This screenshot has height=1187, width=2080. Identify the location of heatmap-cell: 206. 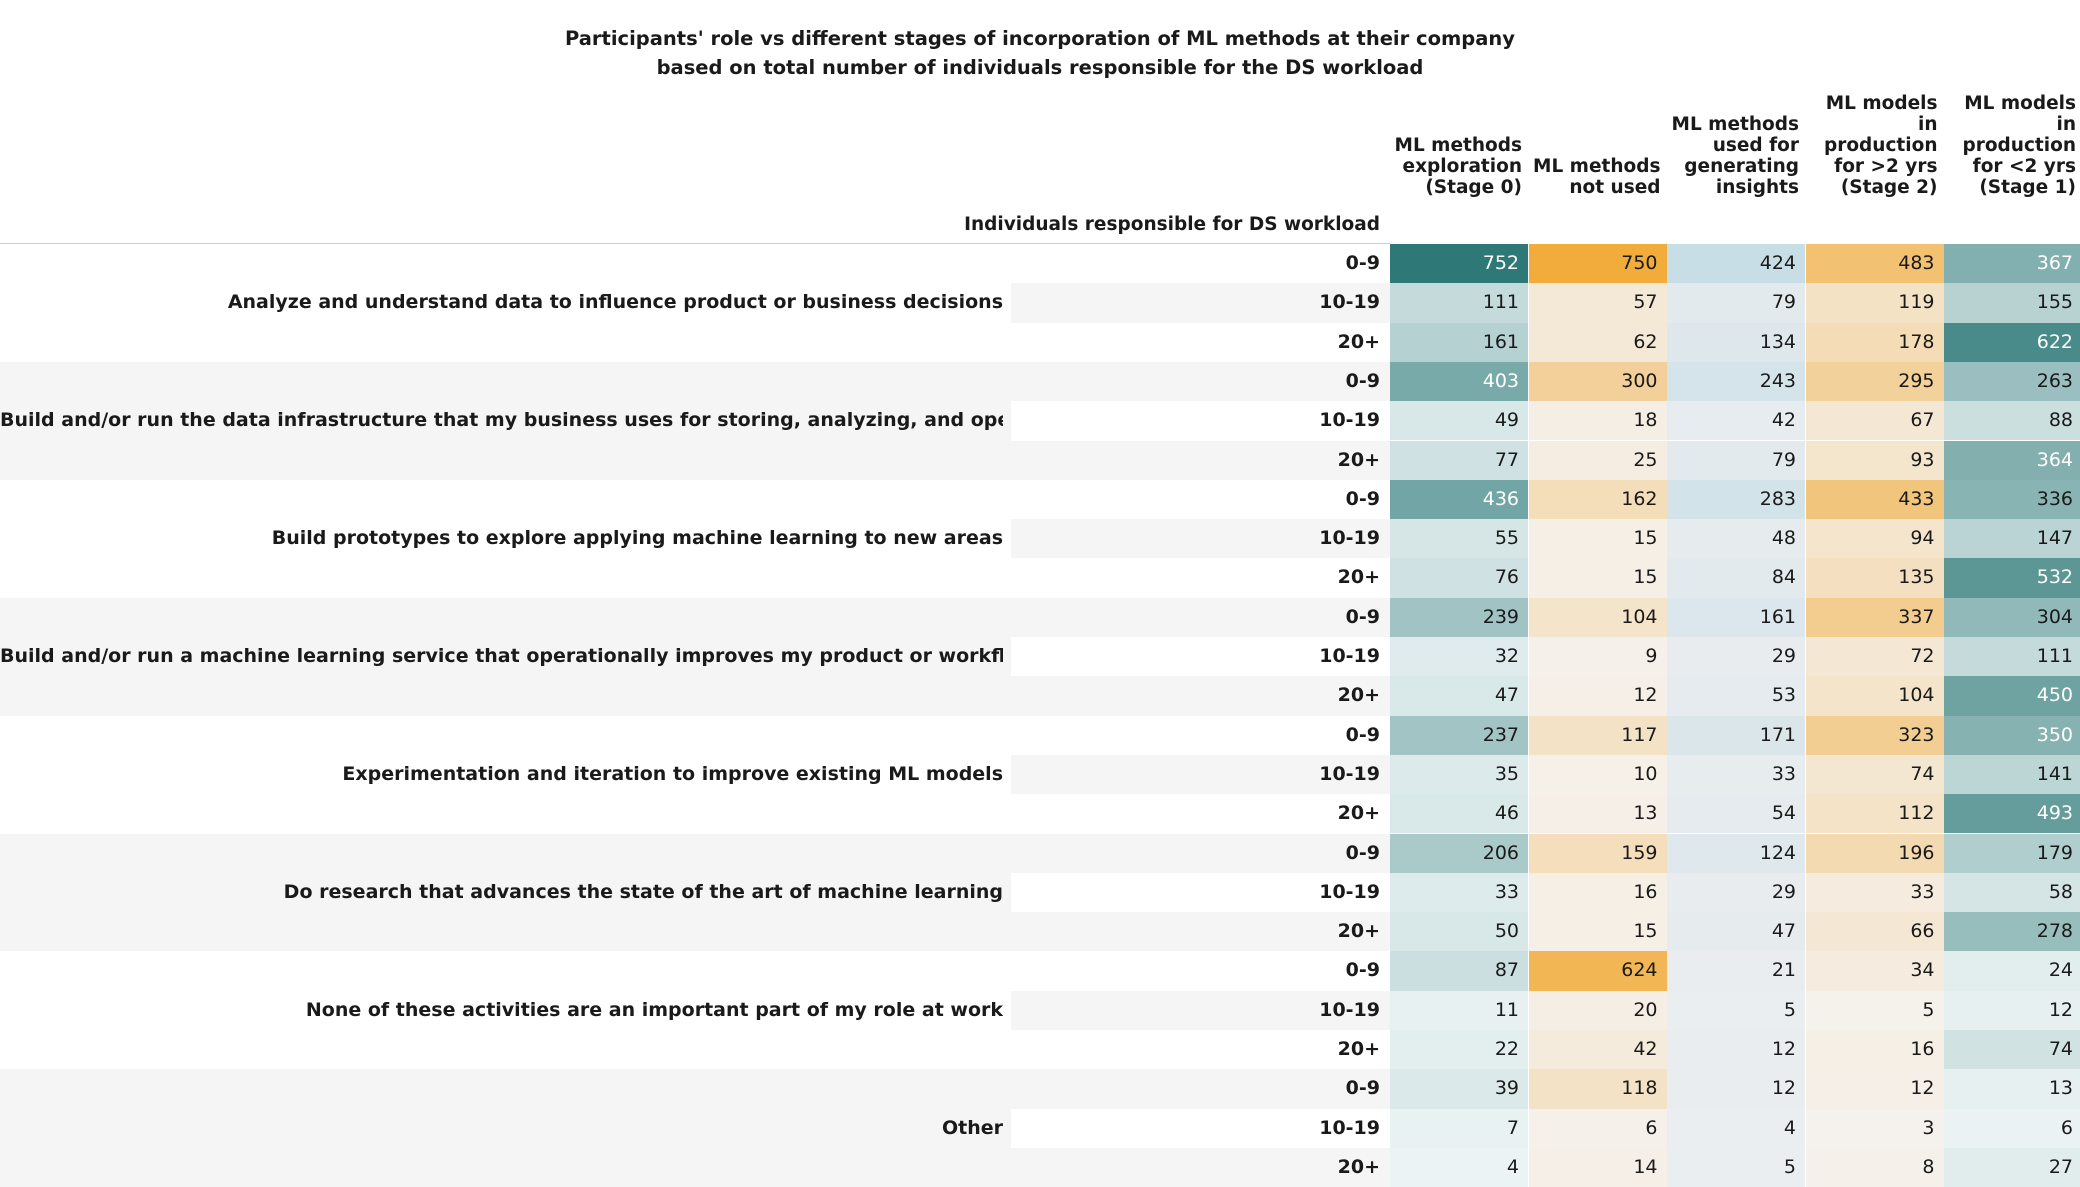
(1459, 853).